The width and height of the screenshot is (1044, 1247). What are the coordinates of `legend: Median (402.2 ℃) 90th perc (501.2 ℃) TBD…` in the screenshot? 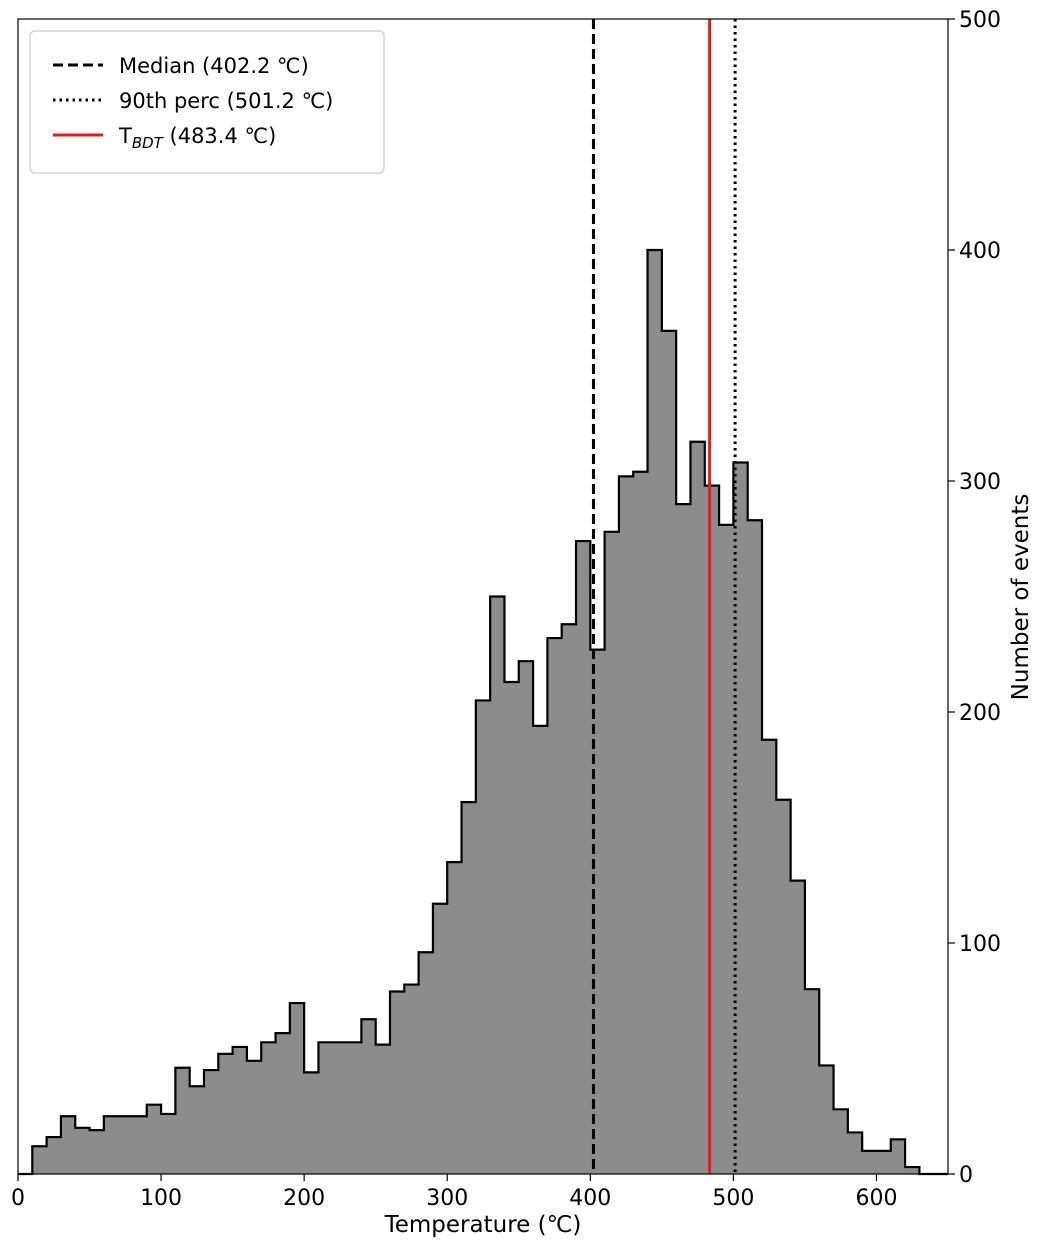 It's located at (207, 102).